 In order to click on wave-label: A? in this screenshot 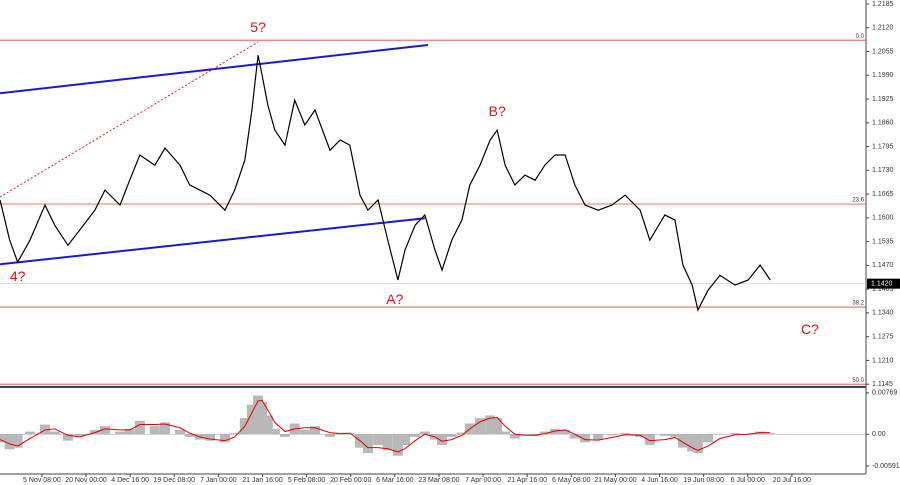, I will do `click(394, 299)`.